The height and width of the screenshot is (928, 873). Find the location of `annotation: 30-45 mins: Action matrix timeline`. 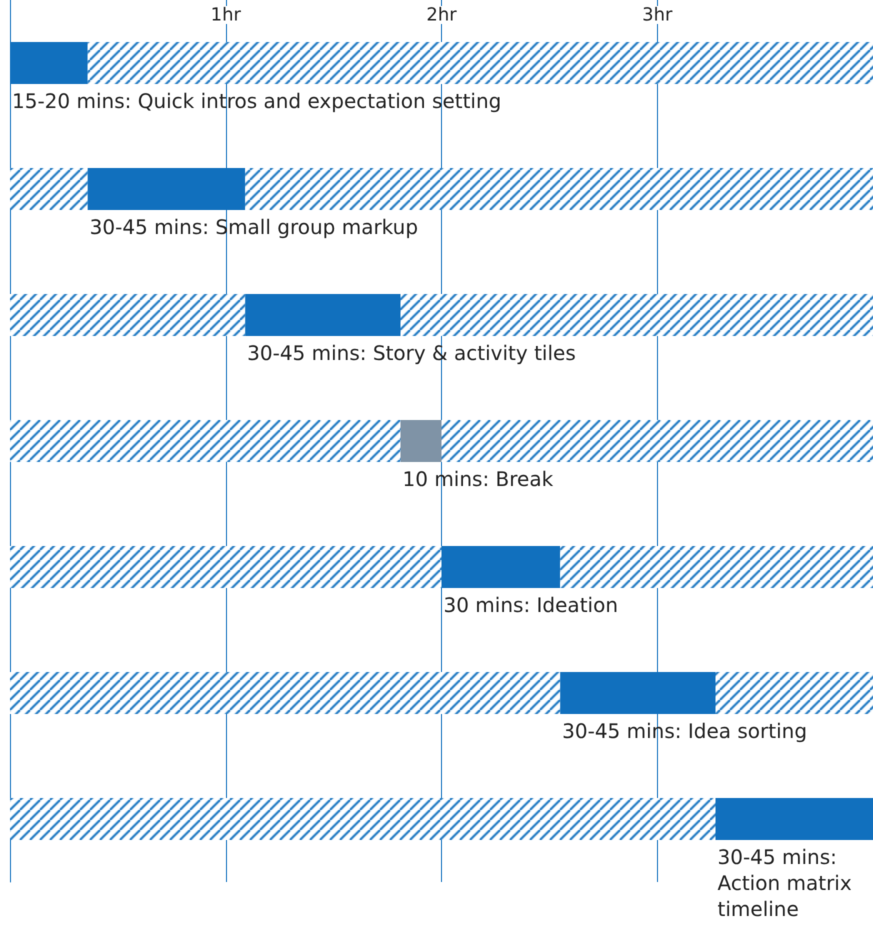

annotation: 30-45 mins: Action matrix timeline is located at coordinates (788, 883).